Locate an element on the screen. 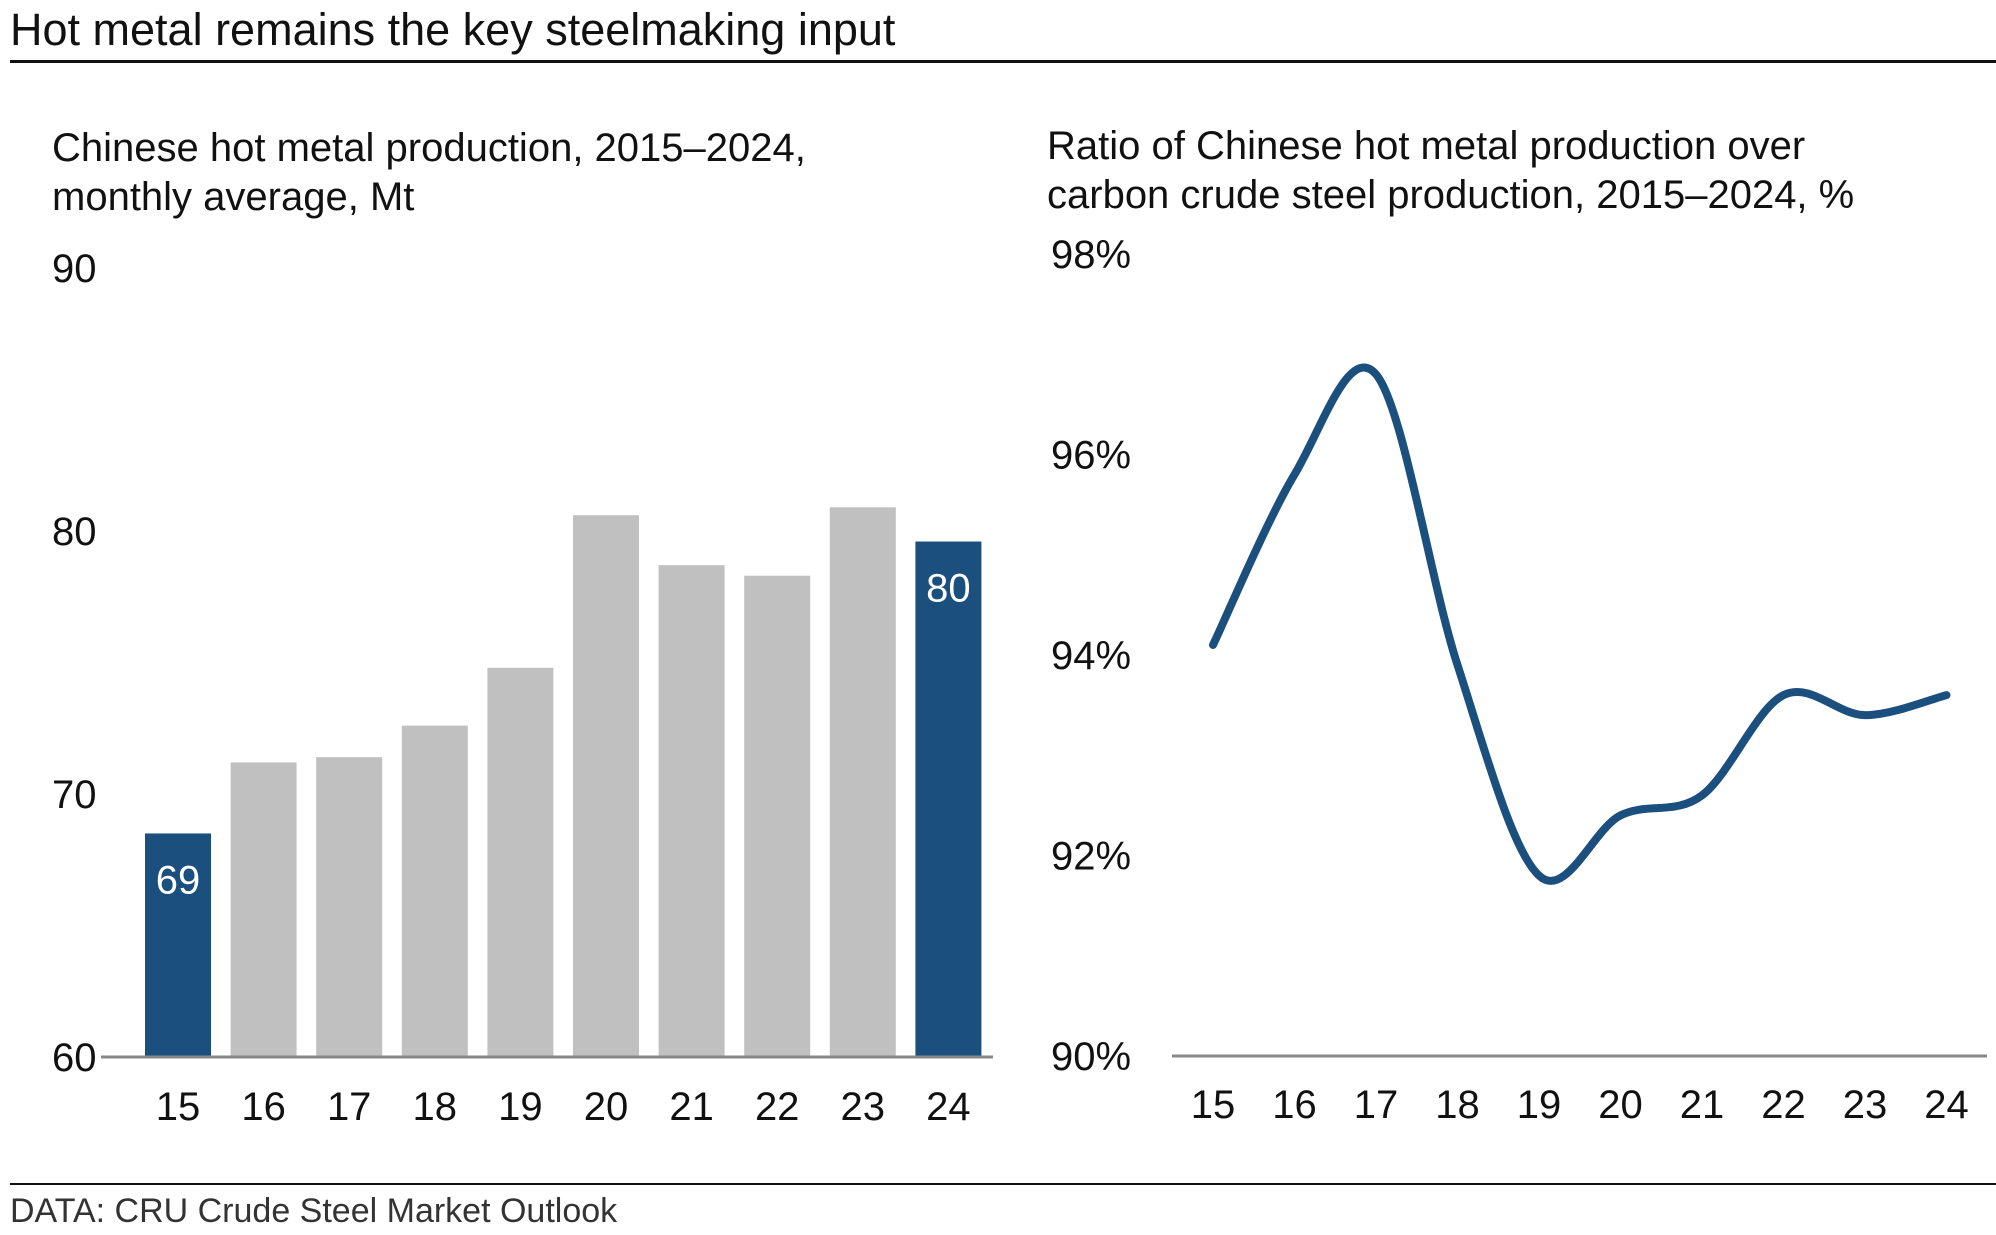 The height and width of the screenshot is (1235, 1996). bar-data-label: 69 is located at coordinates (178, 880).